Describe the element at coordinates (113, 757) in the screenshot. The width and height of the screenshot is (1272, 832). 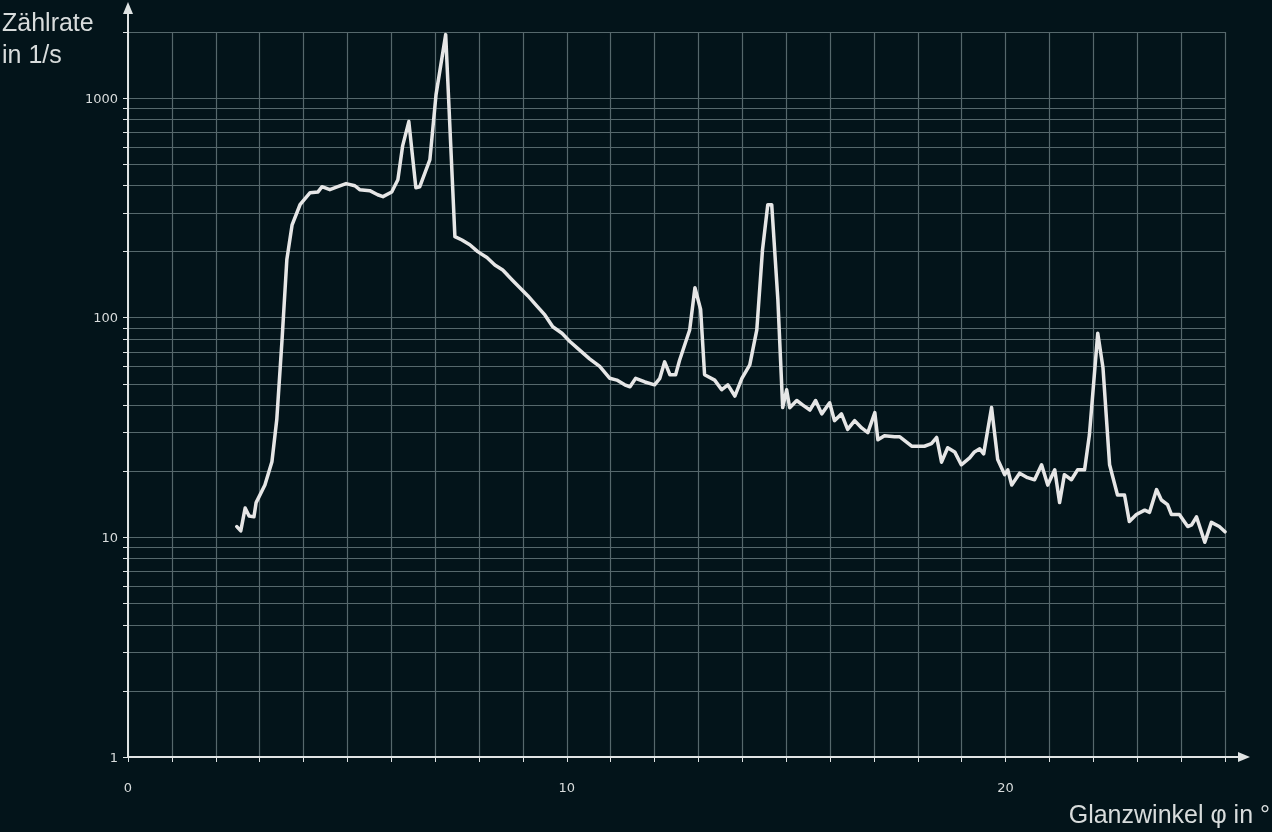
I see `y-tick-label: 1` at that location.